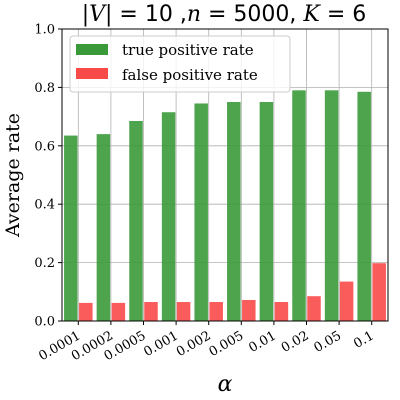 The height and width of the screenshot is (400, 400). I want to click on legend-swatch-false-positive, so click(92, 73).